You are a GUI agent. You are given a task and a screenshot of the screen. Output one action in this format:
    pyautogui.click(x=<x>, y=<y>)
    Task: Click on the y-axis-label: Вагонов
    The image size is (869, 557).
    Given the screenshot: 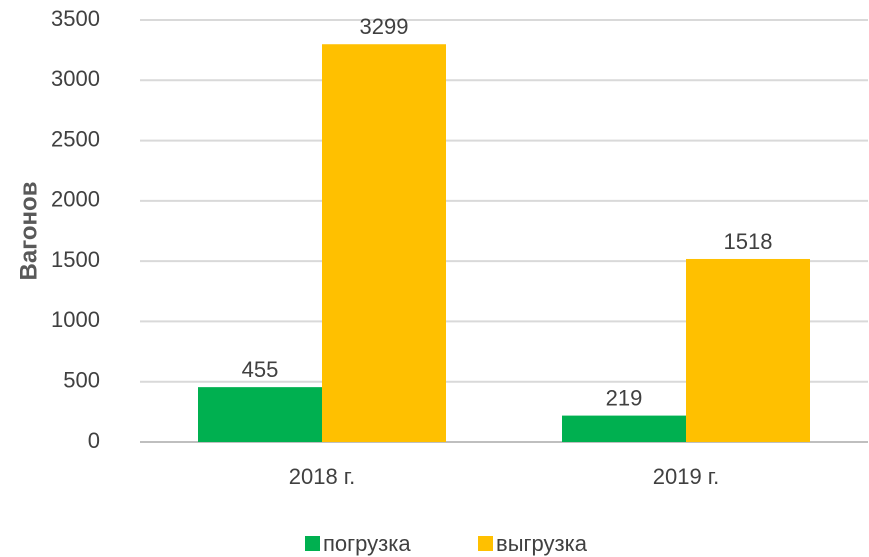 What is the action you would take?
    pyautogui.click(x=28, y=231)
    